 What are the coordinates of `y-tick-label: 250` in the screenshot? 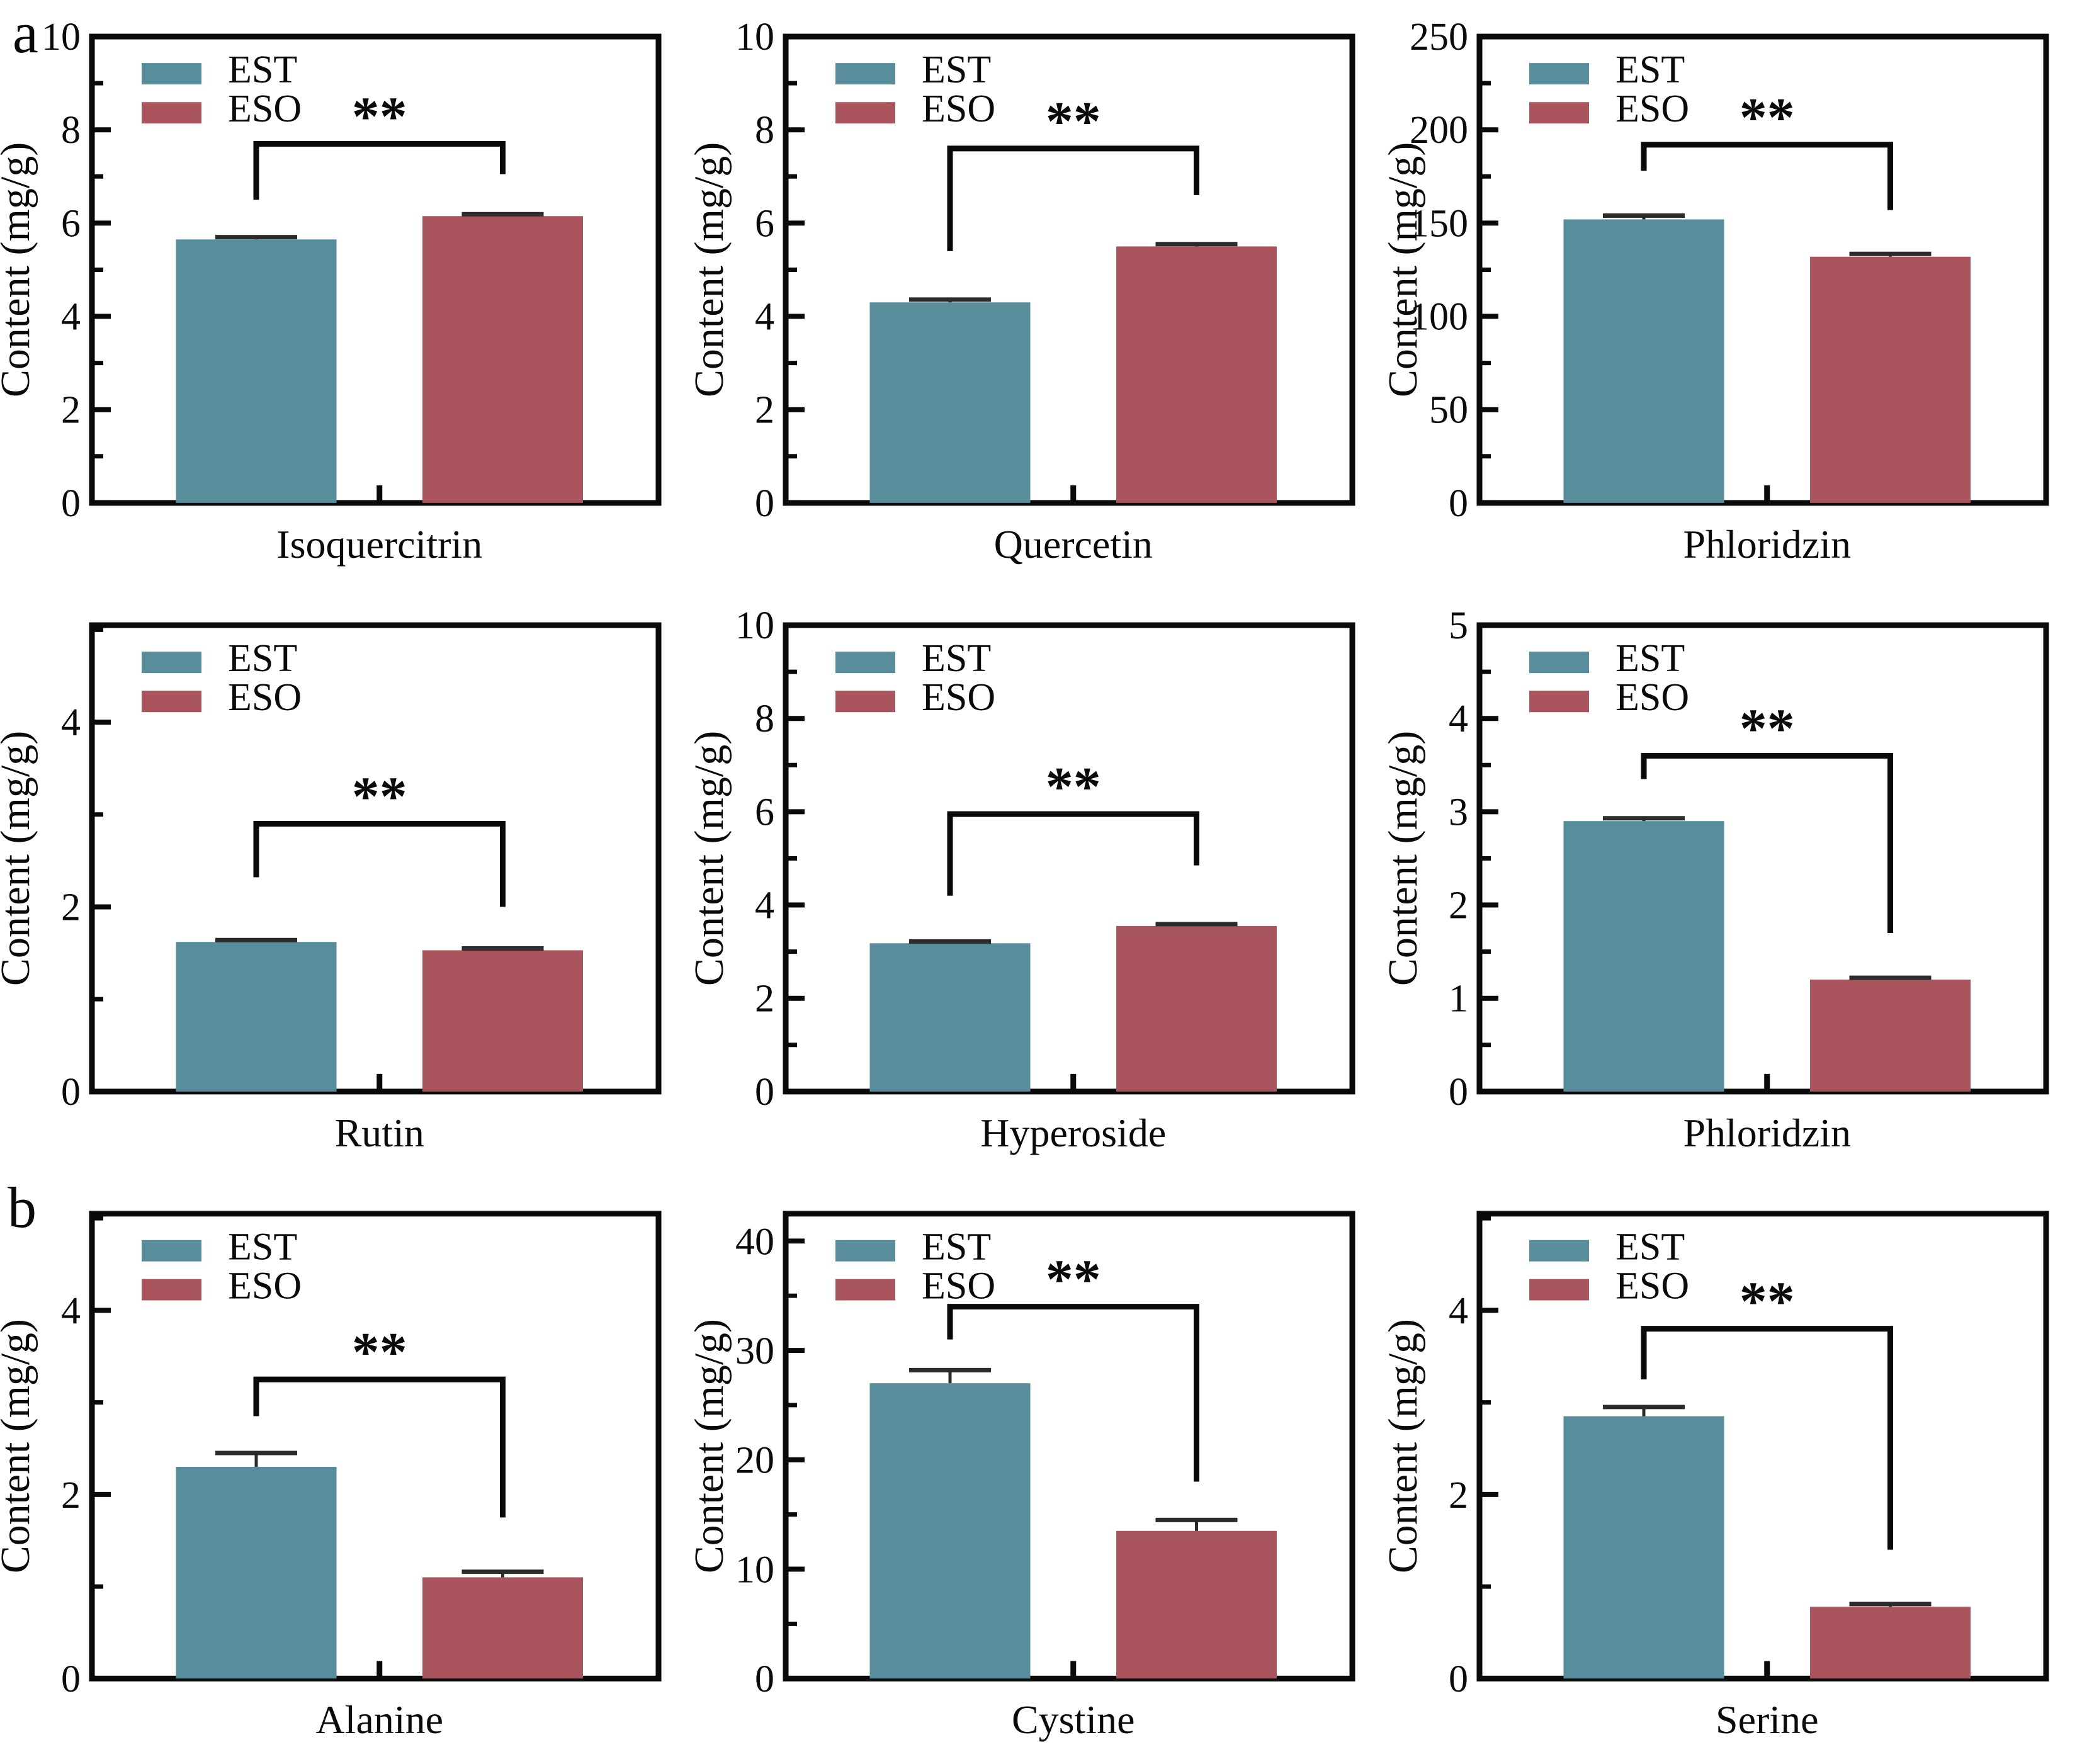 It's located at (1439, 37).